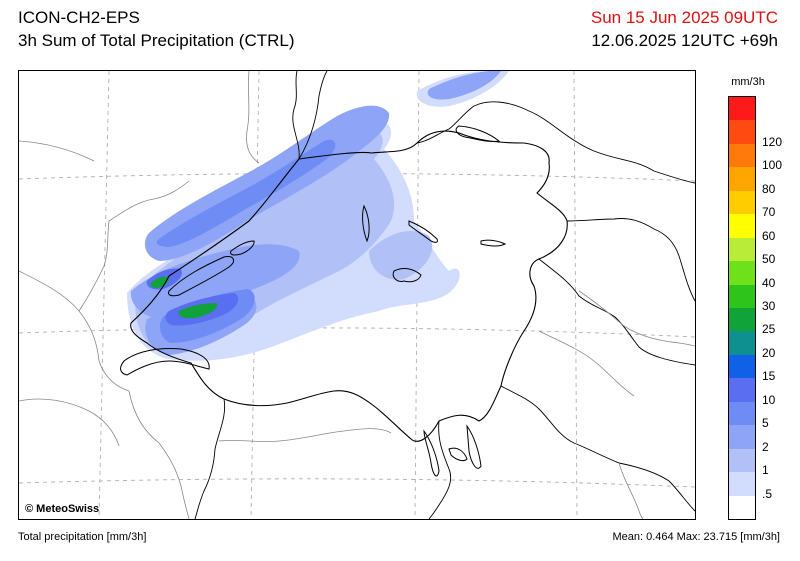  I want to click on legend-label: 60, so click(769, 235).